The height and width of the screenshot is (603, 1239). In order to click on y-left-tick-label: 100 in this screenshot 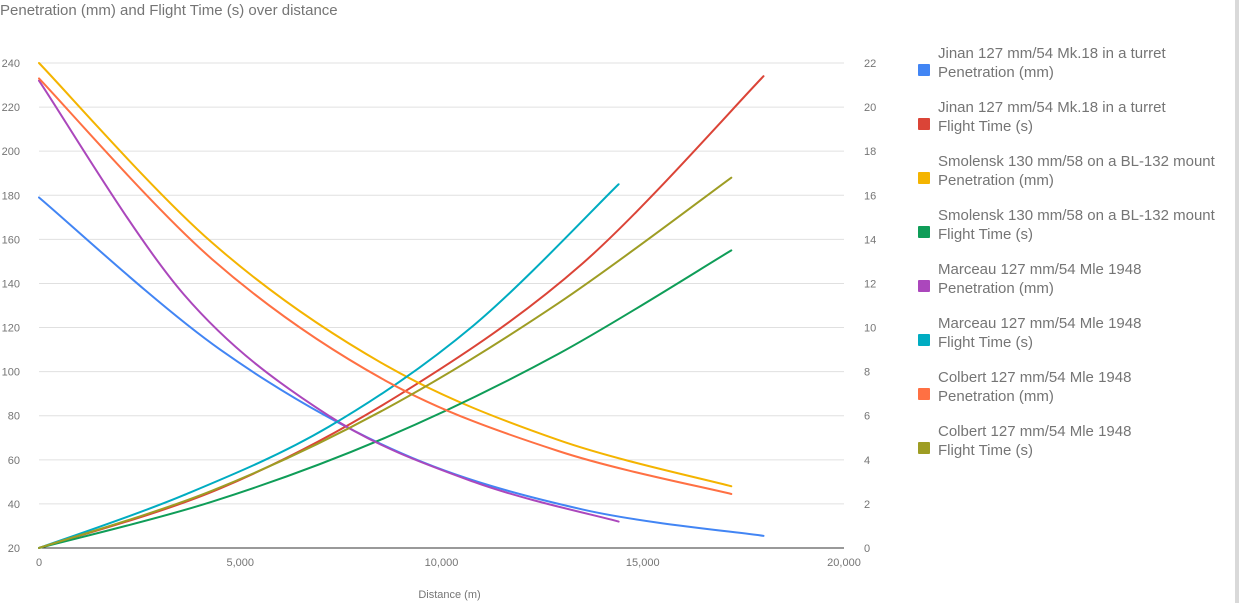, I will do `click(11, 373)`.